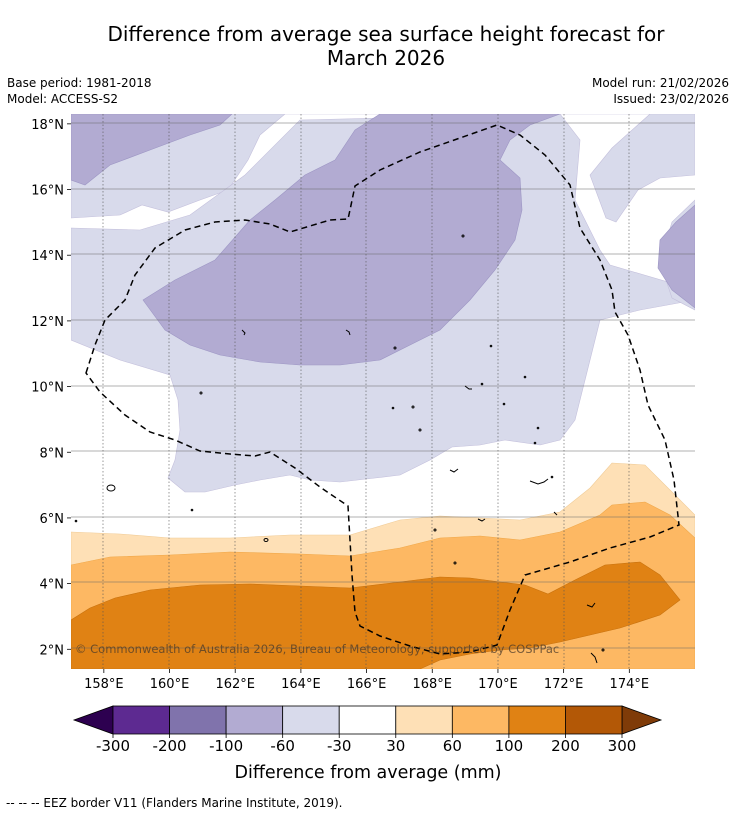 The width and height of the screenshot is (736, 816). What do you see at coordinates (47, 388) in the screenshot?
I see `lat-tick-label: 10°N` at bounding box center [47, 388].